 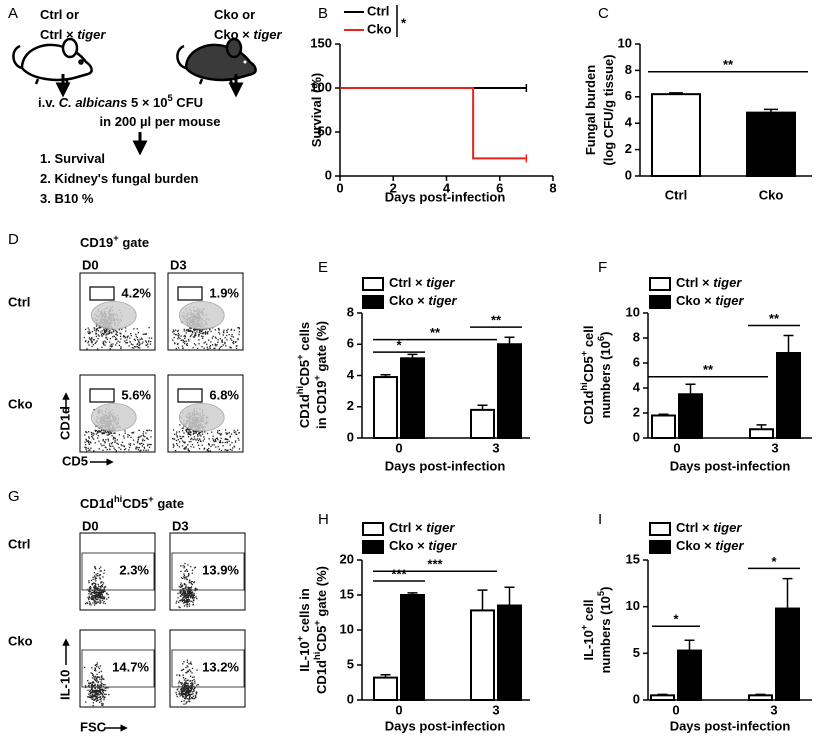 What do you see at coordinates (499, 187) in the screenshot?
I see `x-tick-label: 6` at bounding box center [499, 187].